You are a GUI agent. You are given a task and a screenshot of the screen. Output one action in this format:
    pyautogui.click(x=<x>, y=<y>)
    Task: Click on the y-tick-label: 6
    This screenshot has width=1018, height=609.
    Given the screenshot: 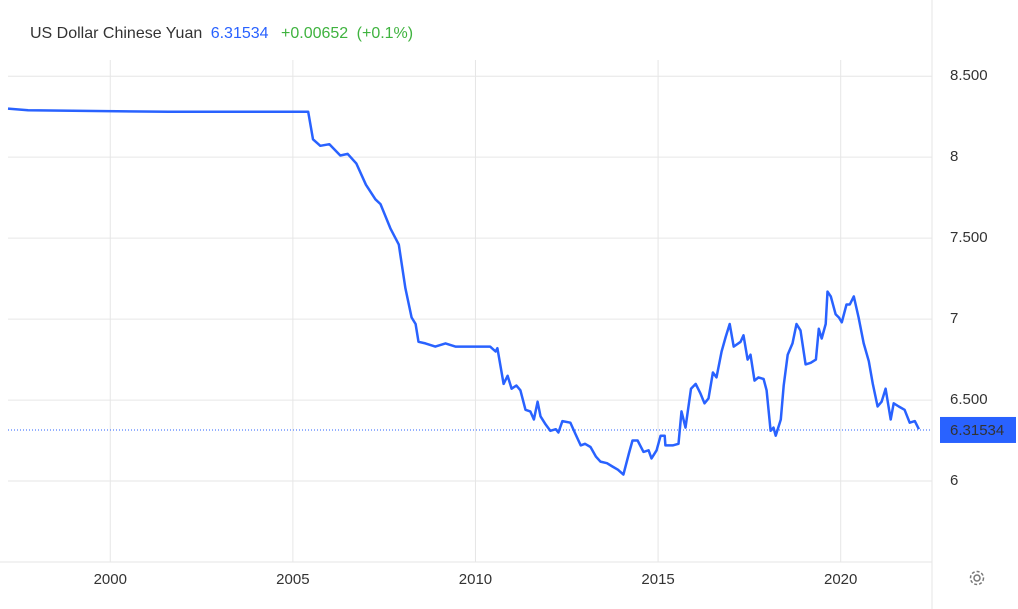 What is the action you would take?
    pyautogui.click(x=954, y=480)
    